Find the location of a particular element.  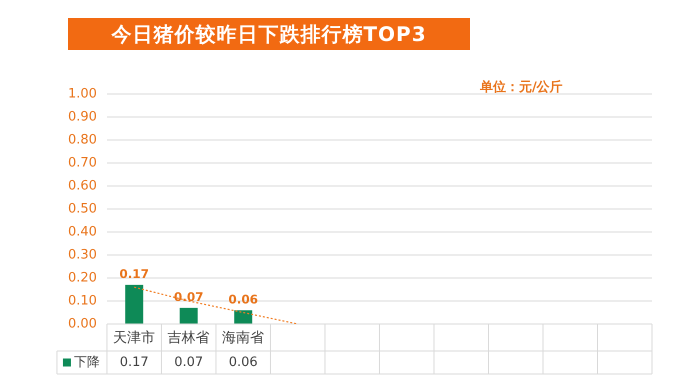

y-tick-label: 0.30 is located at coordinates (82, 254).